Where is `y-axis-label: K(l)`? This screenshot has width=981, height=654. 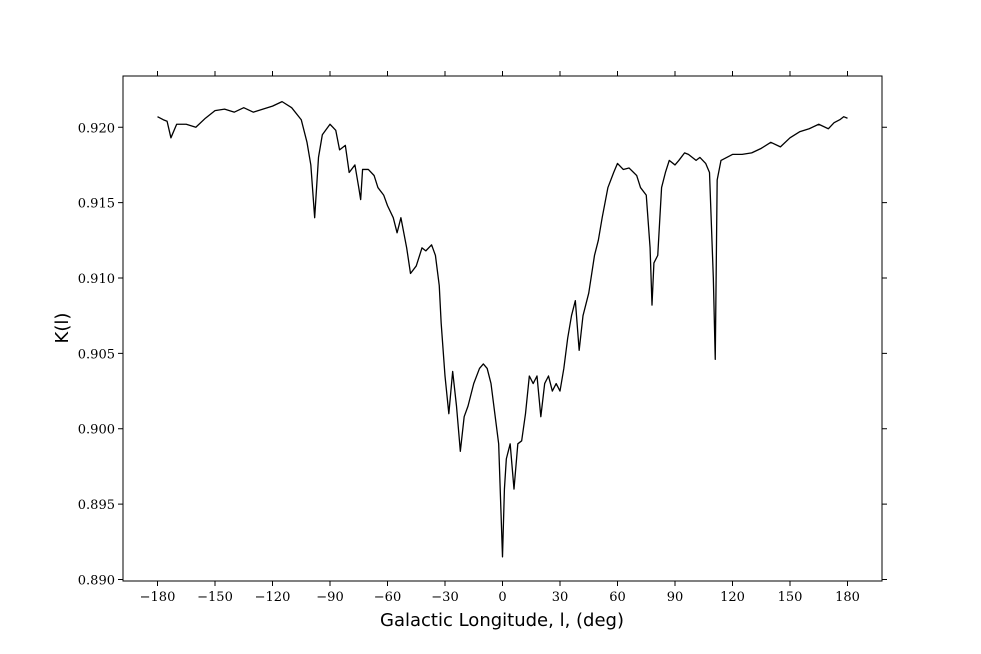 y-axis-label: K(l) is located at coordinates (62, 328).